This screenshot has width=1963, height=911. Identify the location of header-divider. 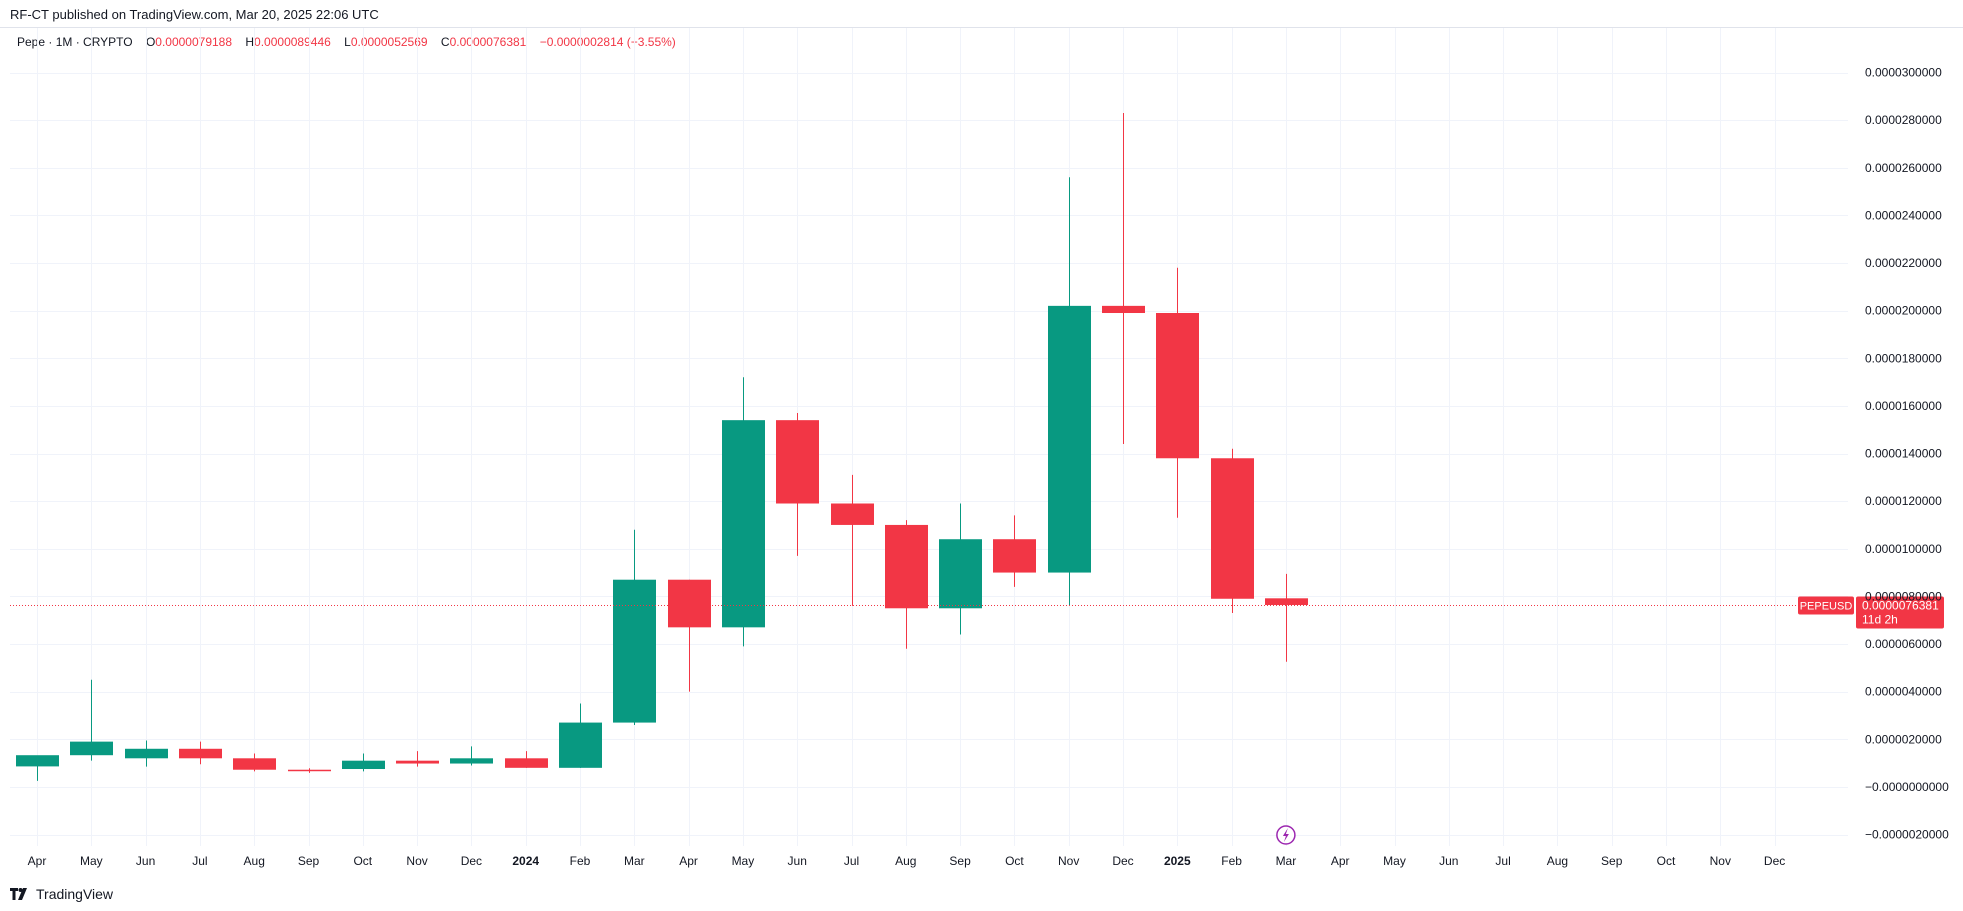
(981, 27).